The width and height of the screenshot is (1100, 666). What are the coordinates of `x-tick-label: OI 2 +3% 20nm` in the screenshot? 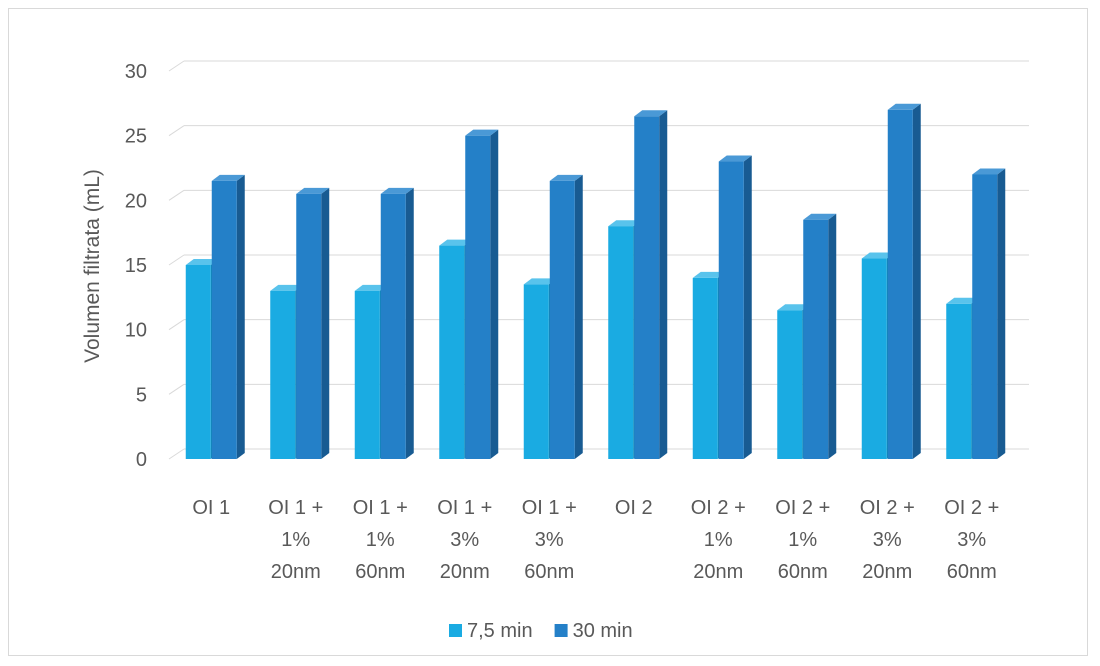 It's located at (887, 540).